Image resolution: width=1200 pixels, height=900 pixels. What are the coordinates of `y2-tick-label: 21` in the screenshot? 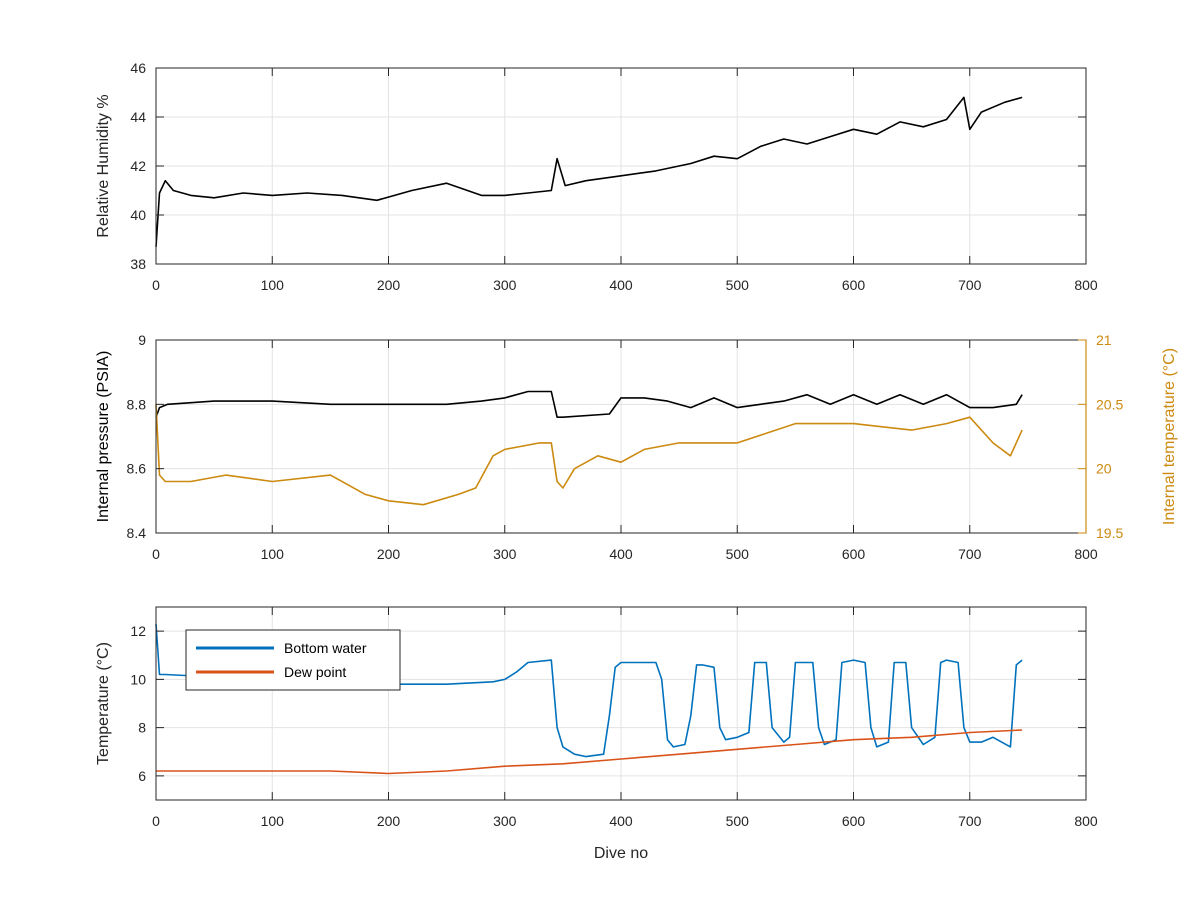 It's located at (1104, 340).